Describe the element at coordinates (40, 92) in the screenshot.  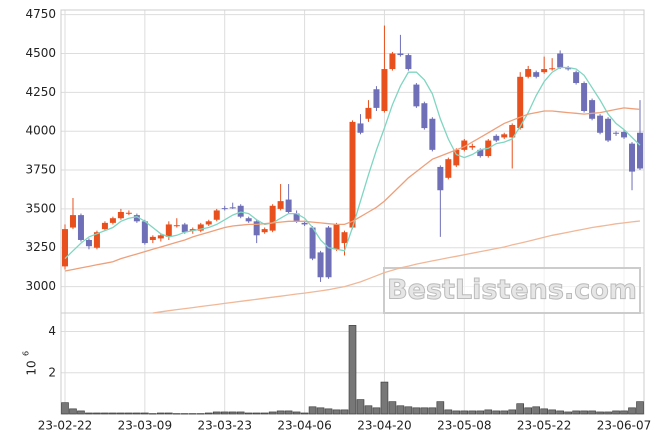
I see `y-tick-label: 4250` at that location.